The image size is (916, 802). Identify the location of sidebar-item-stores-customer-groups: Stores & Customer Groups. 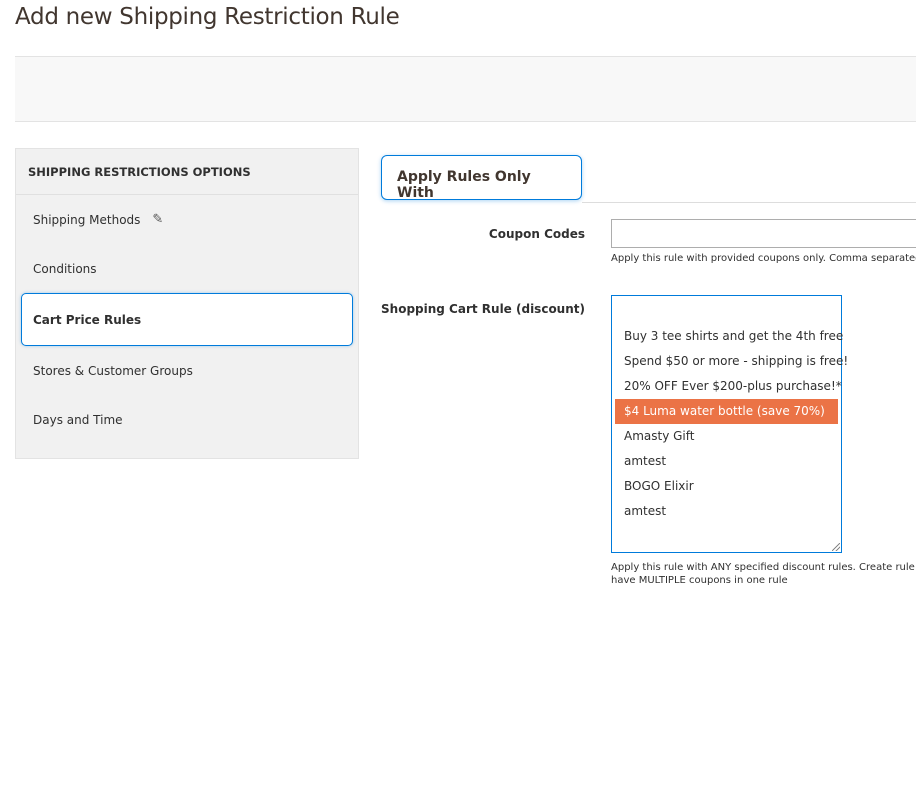
(187, 370).